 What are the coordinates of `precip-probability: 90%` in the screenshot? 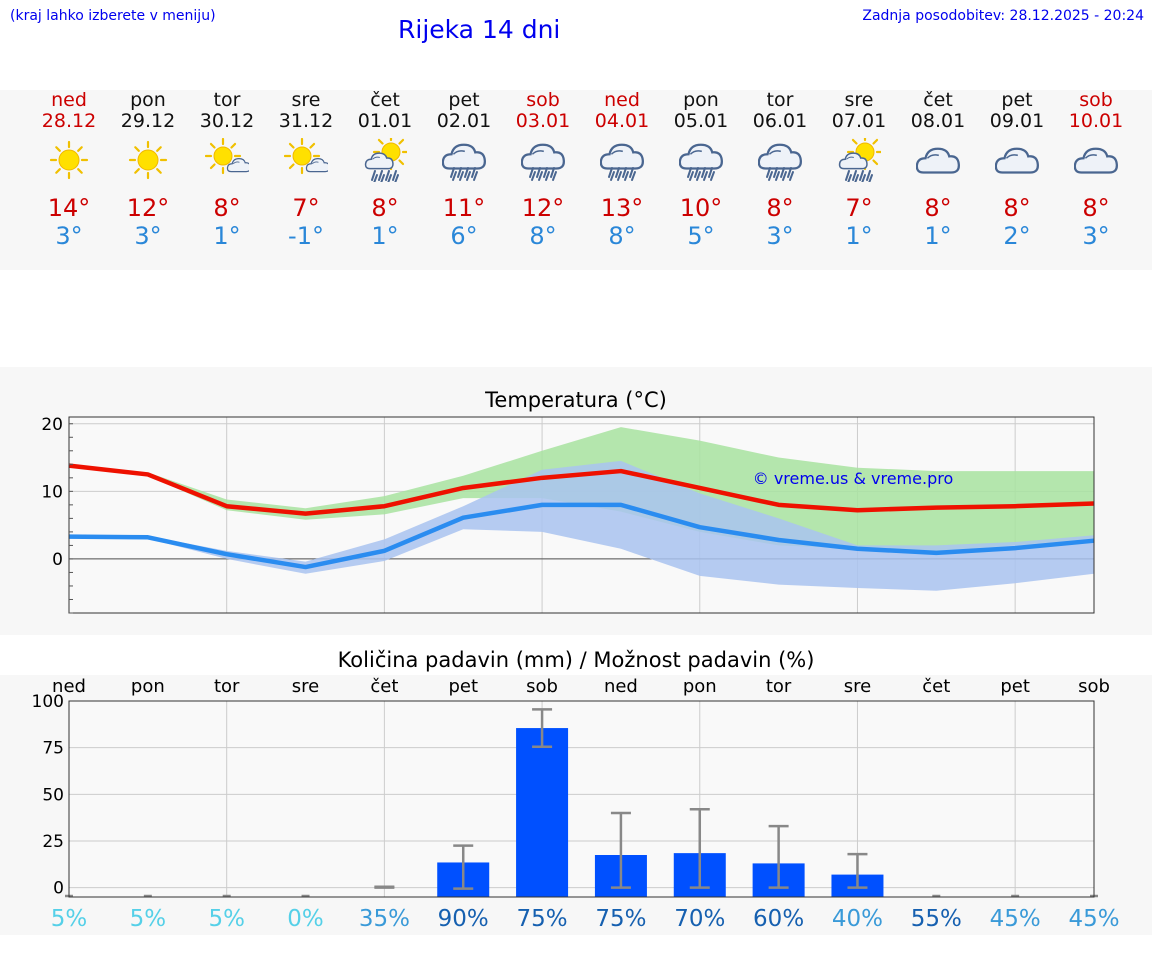 It's located at (463, 919).